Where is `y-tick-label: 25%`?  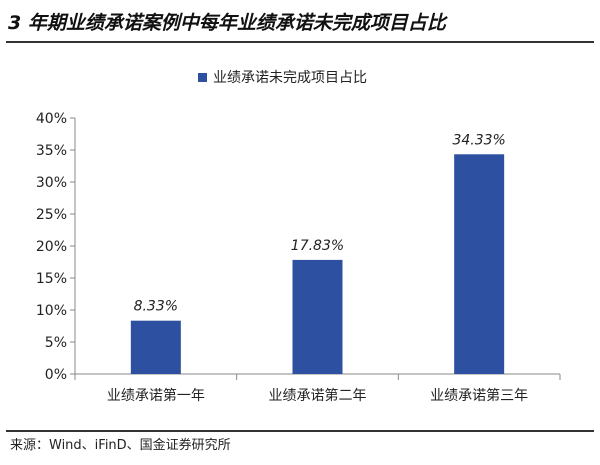 y-tick-label: 25% is located at coordinates (51, 215).